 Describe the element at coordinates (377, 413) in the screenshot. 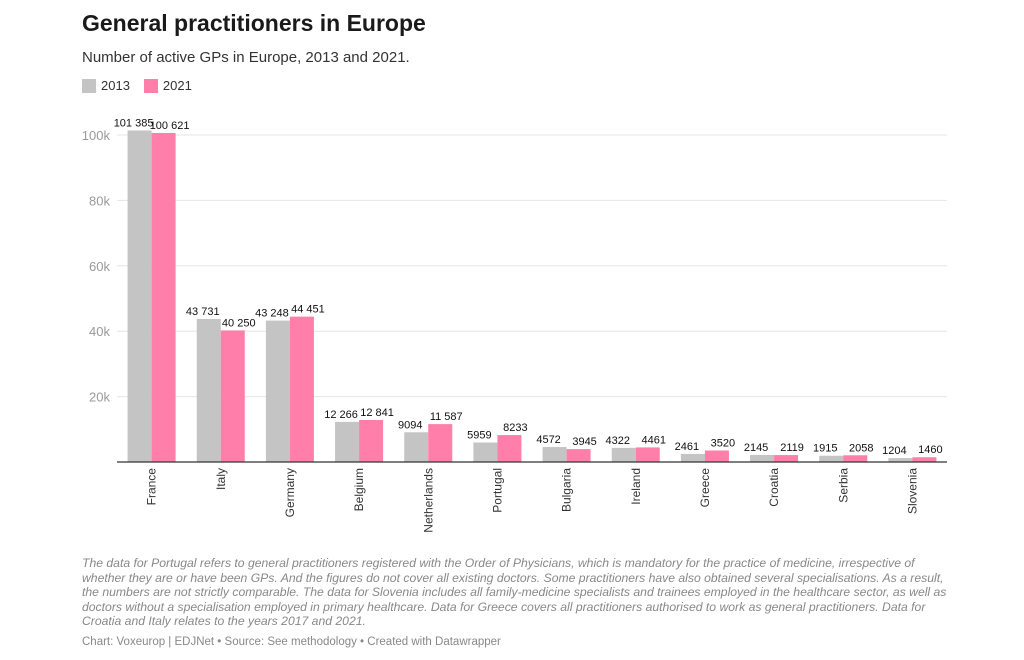

I see `data-label: 12 841` at that location.